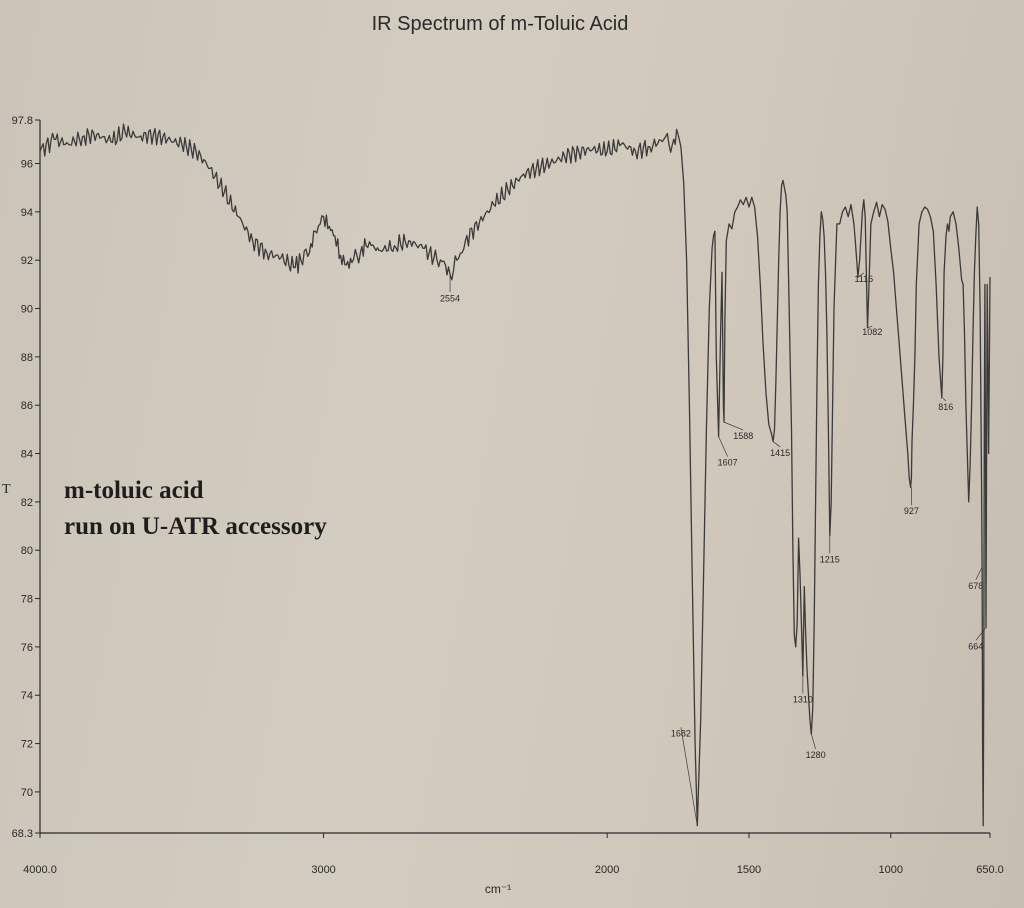  I want to click on x-tick-label: 1000, so click(891, 870).